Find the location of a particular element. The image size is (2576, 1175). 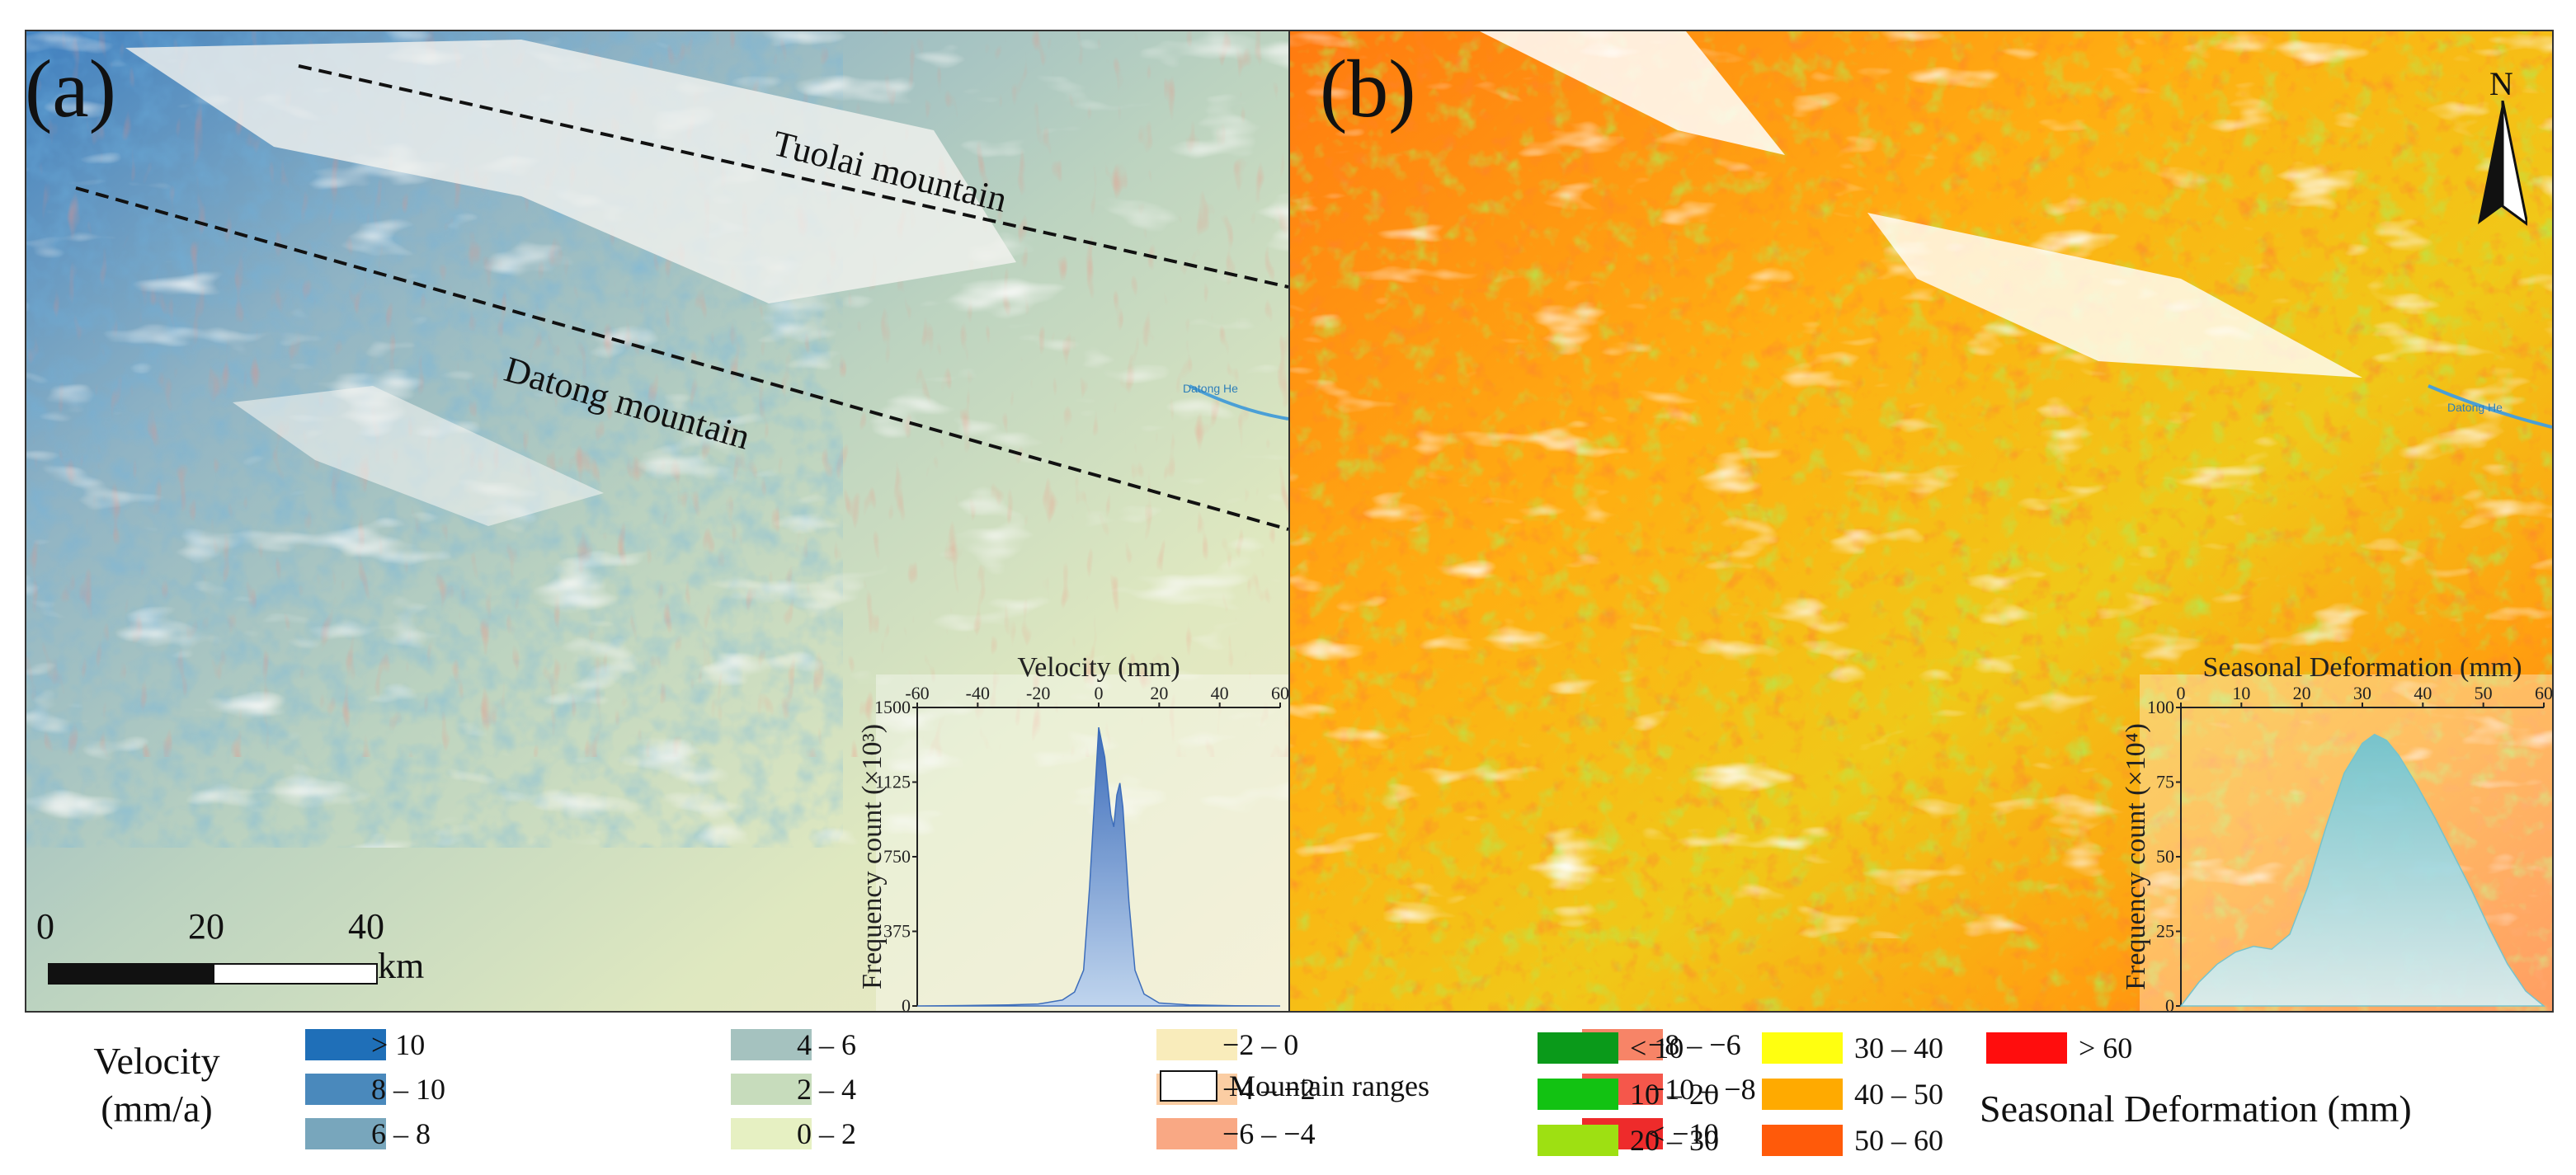

velocity-legend-label-1: 8 – 10 is located at coordinates (408, 1090).